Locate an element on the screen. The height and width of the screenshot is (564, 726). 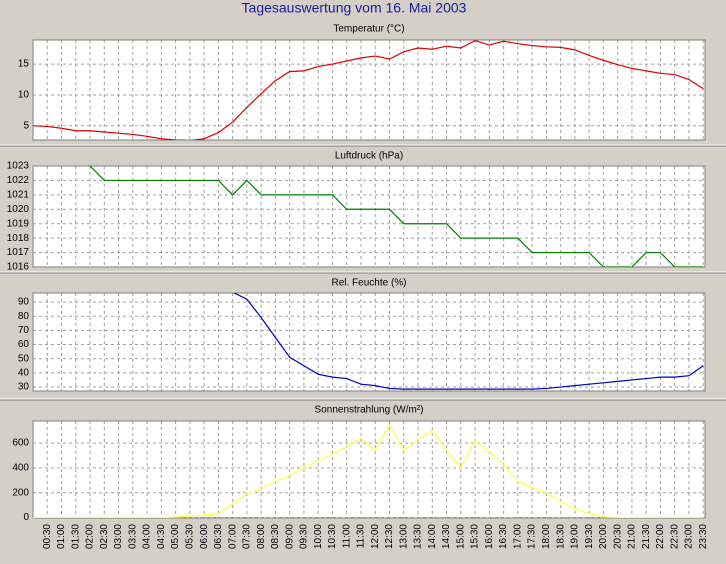
x-tick-label: 11:30 is located at coordinates (361, 536).